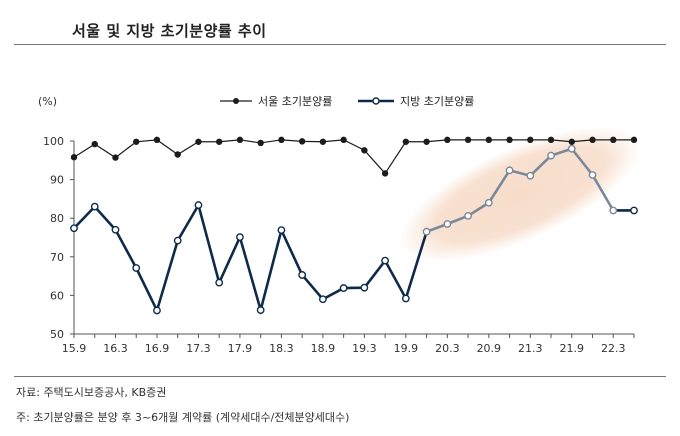 Image resolution: width=680 pixels, height=436 pixels. I want to click on y-tick-label: 90, so click(57, 180).